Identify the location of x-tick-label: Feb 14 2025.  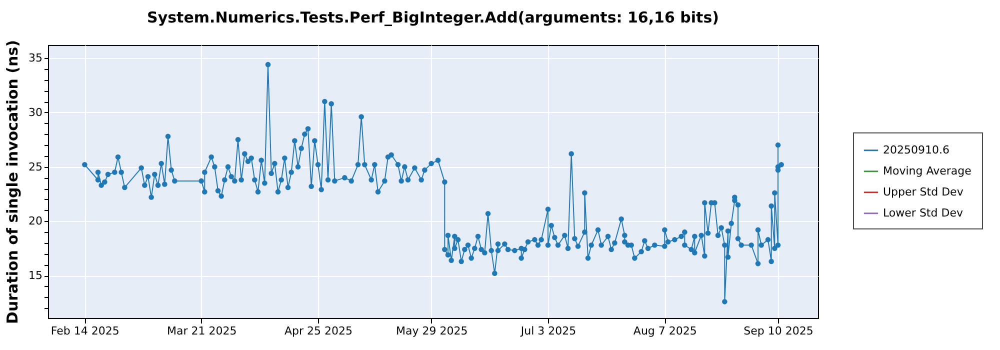
(85, 331).